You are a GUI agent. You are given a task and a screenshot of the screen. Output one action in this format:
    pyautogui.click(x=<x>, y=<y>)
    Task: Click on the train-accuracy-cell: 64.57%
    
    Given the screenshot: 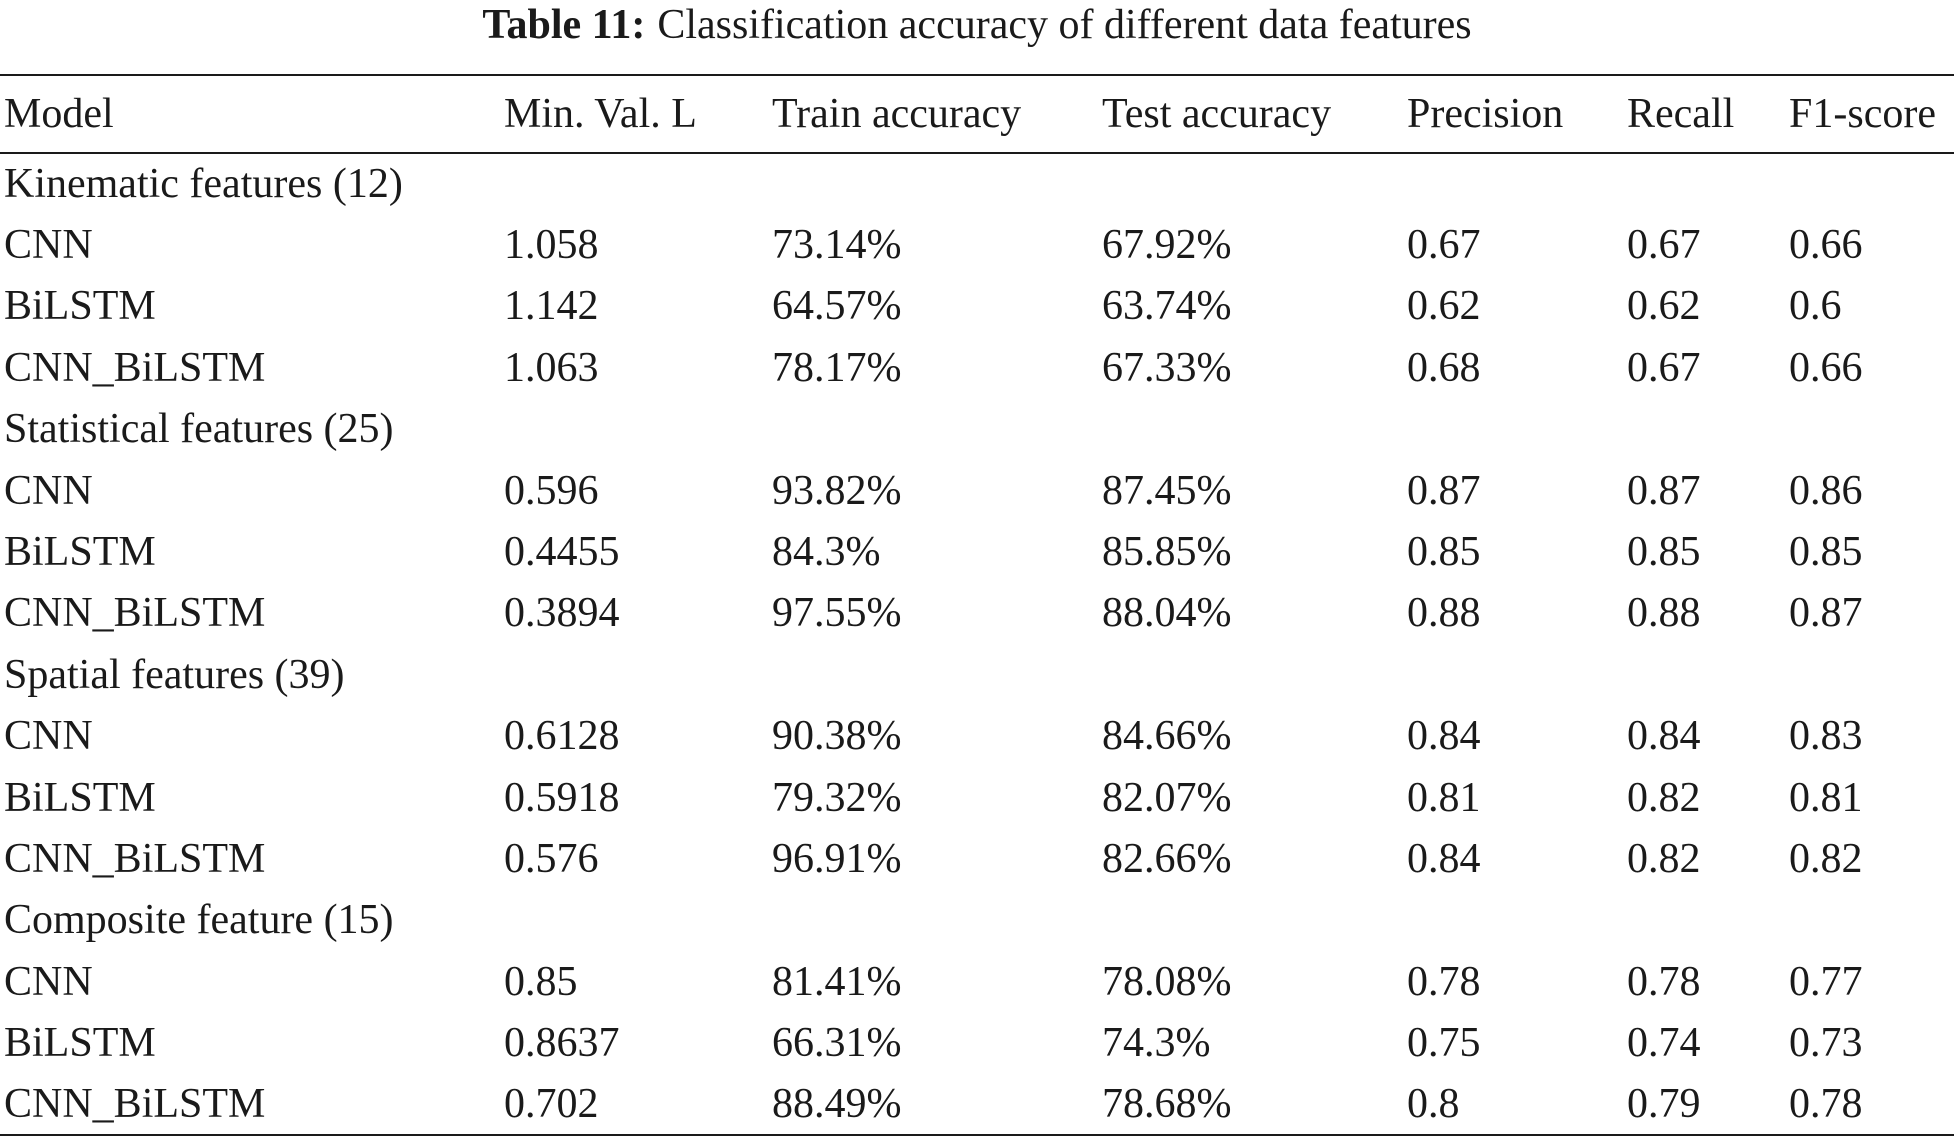 What is the action you would take?
    pyautogui.click(x=837, y=306)
    